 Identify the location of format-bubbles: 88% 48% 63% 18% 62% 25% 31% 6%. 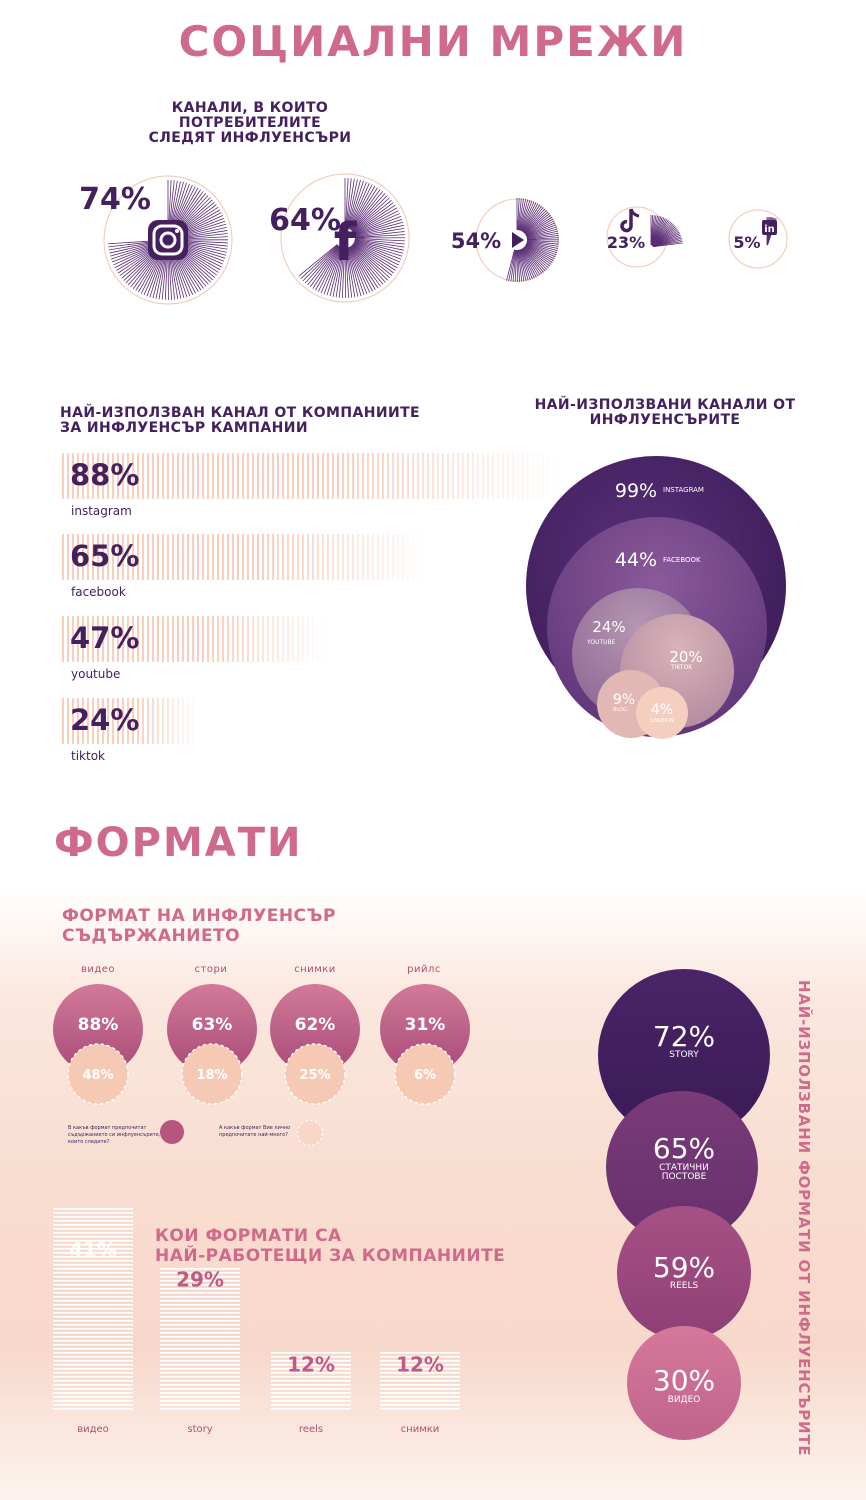
(265, 1045).